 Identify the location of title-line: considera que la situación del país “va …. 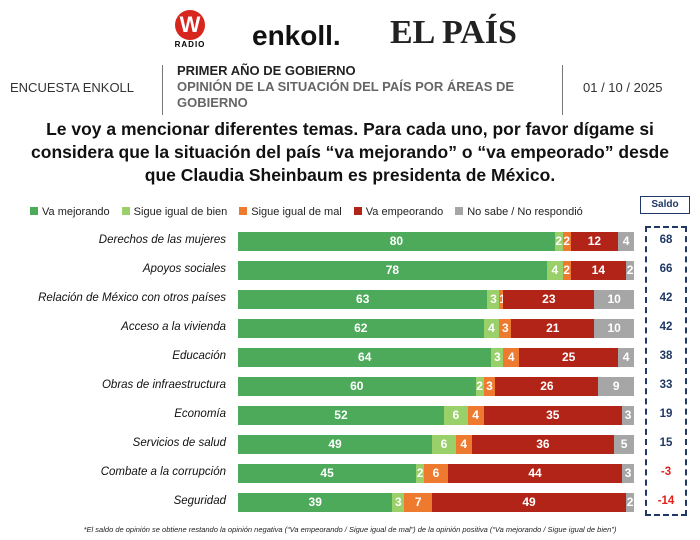
(350, 152).